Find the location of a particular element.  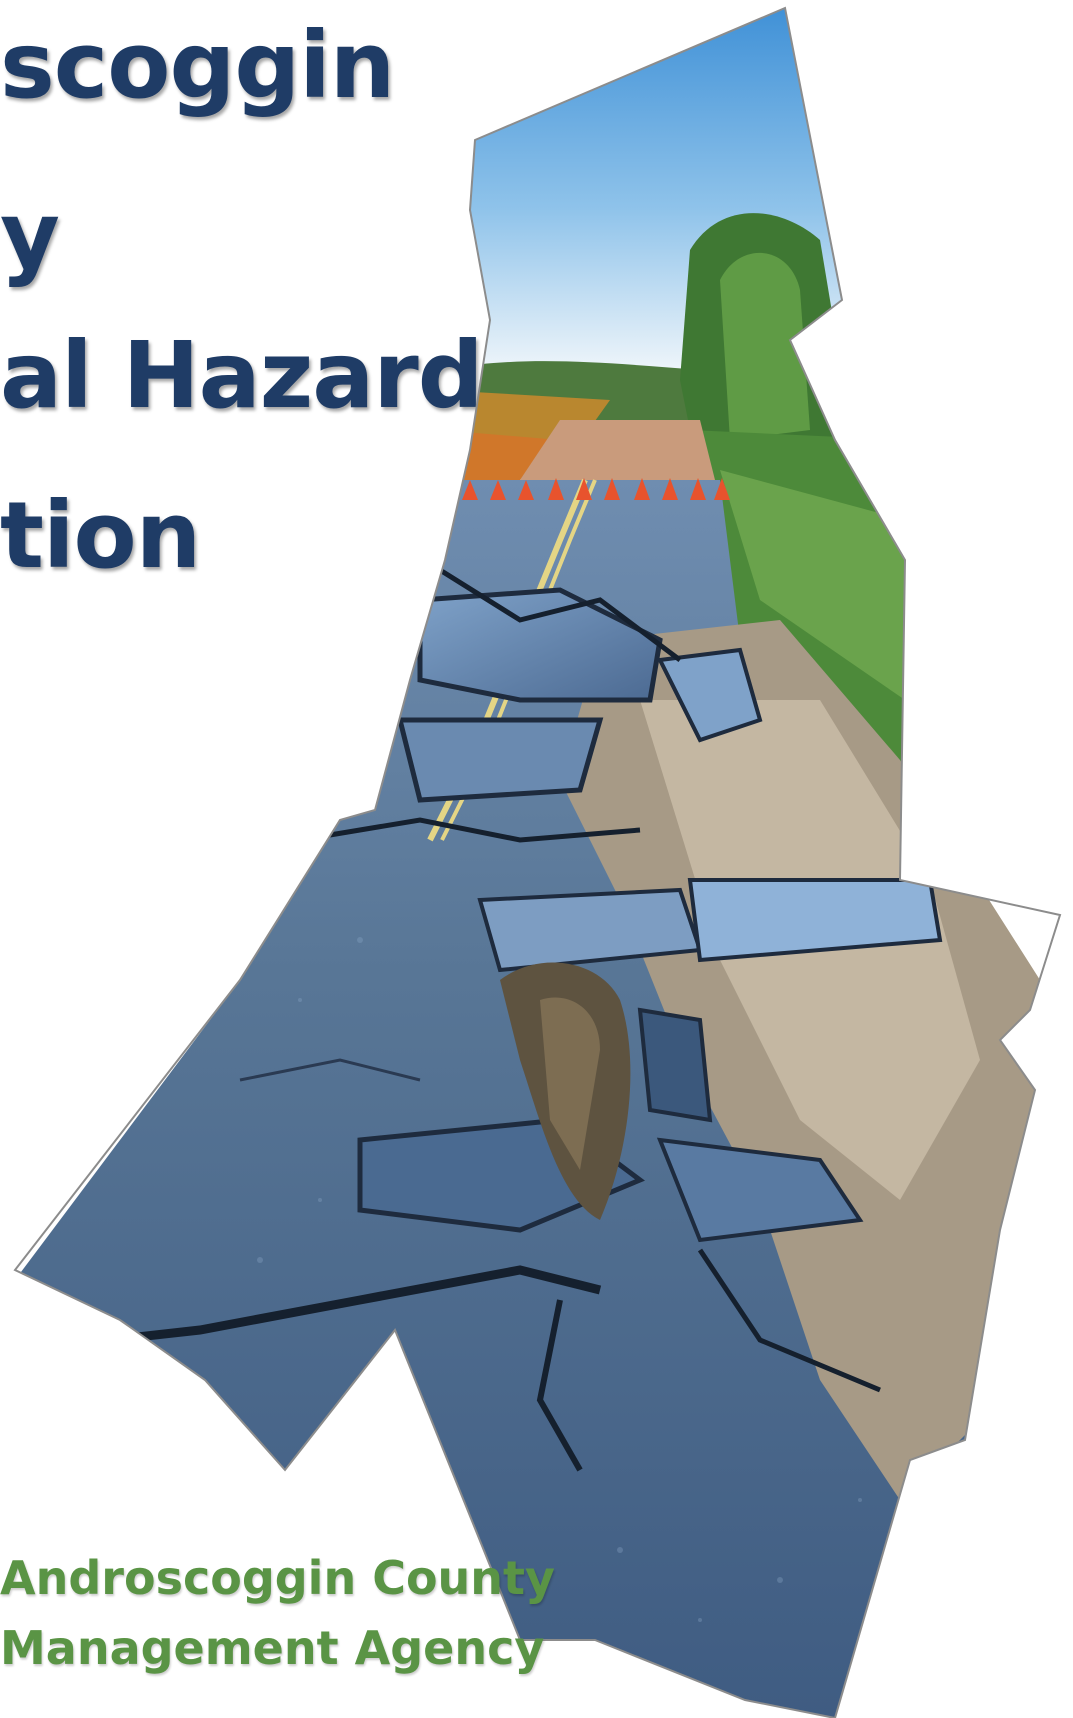

cover-title-line-2: y is located at coordinates (30, 235).